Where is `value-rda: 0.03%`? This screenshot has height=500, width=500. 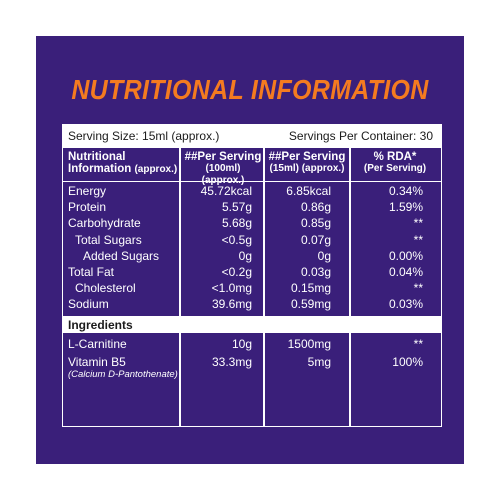
value-rda: 0.03% is located at coordinates (405, 304).